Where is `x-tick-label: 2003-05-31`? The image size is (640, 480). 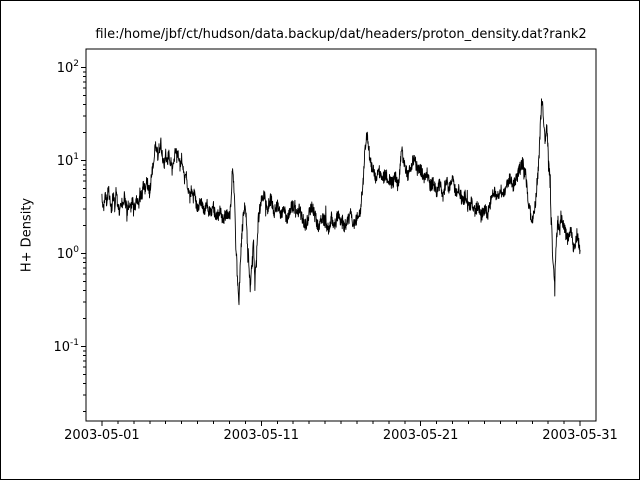
x-tick-label: 2003-05-31 is located at coordinates (580, 435).